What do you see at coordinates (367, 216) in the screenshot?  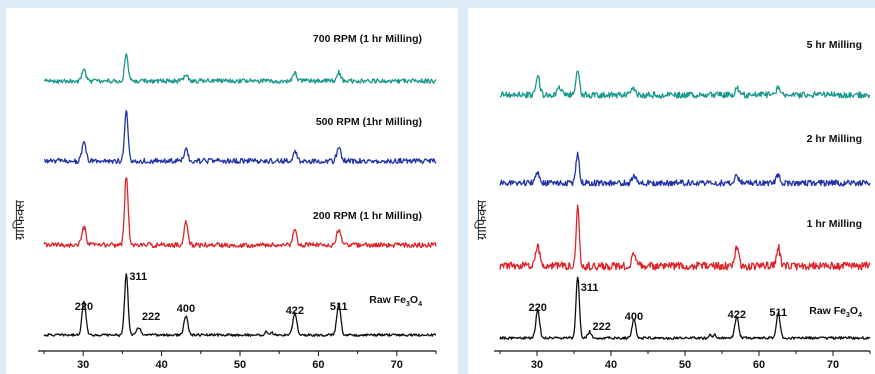 I see `series-label-1: 200 RPM (1 hr Milling)` at bounding box center [367, 216].